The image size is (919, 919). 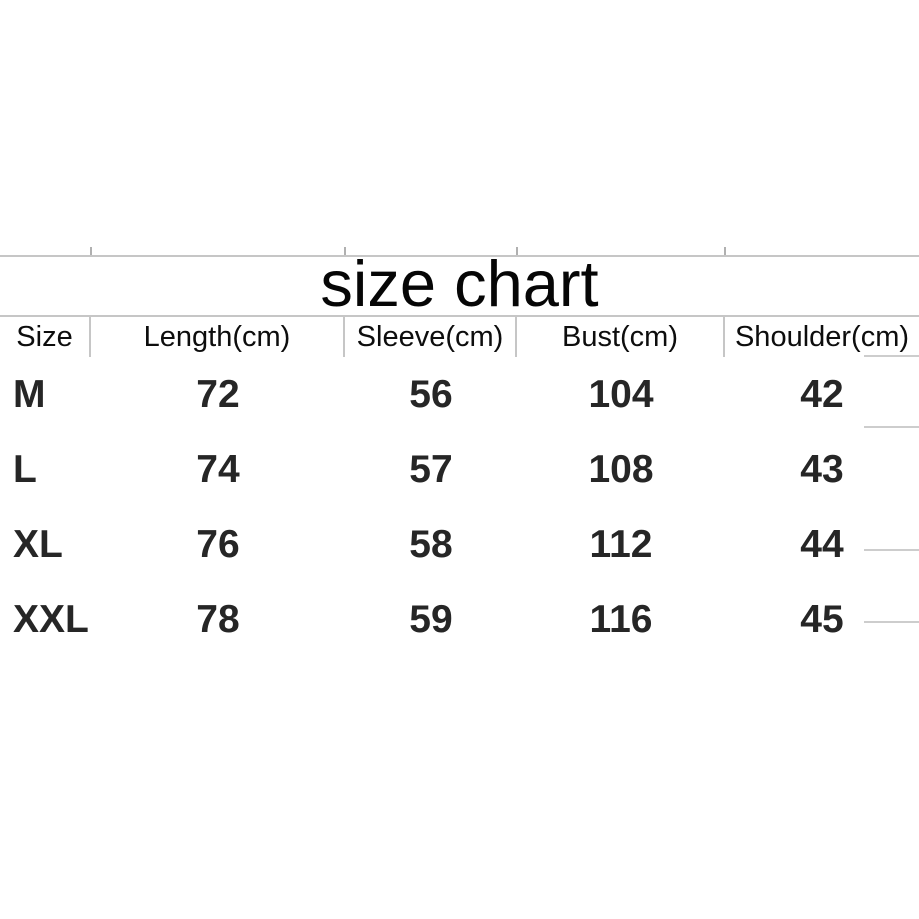 What do you see at coordinates (459, 256) in the screenshot?
I see `top-grid-line` at bounding box center [459, 256].